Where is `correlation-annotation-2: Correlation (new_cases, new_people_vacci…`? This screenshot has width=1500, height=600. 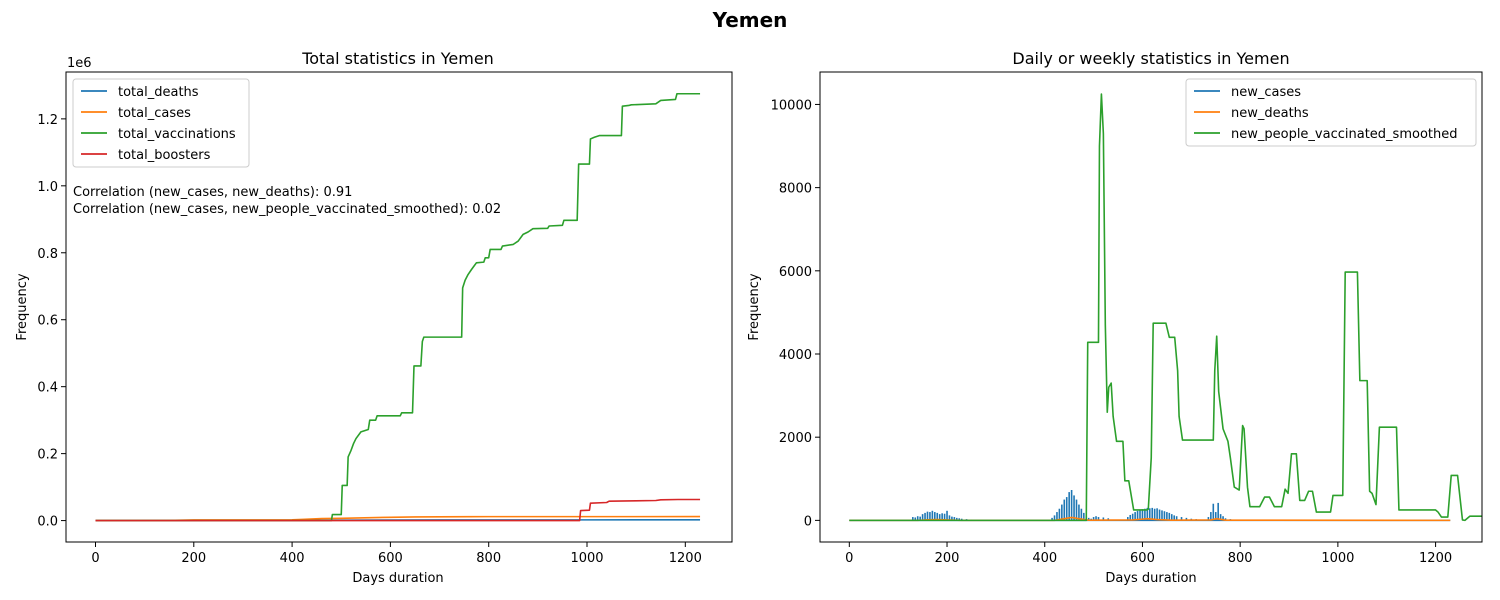 correlation-annotation-2: Correlation (new_cases, new_people_vacci… is located at coordinates (287, 209).